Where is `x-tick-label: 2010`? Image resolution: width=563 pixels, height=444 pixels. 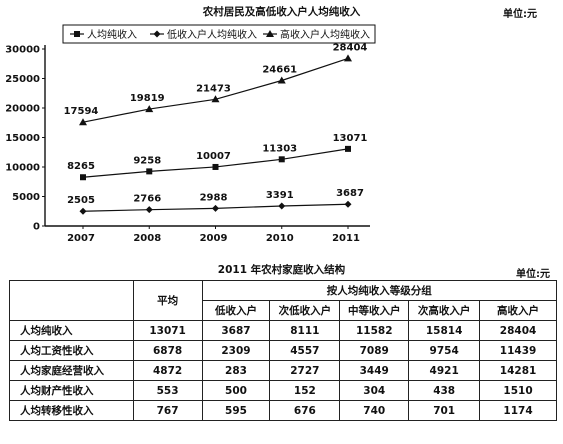 x-tick-label: 2010 is located at coordinates (280, 238).